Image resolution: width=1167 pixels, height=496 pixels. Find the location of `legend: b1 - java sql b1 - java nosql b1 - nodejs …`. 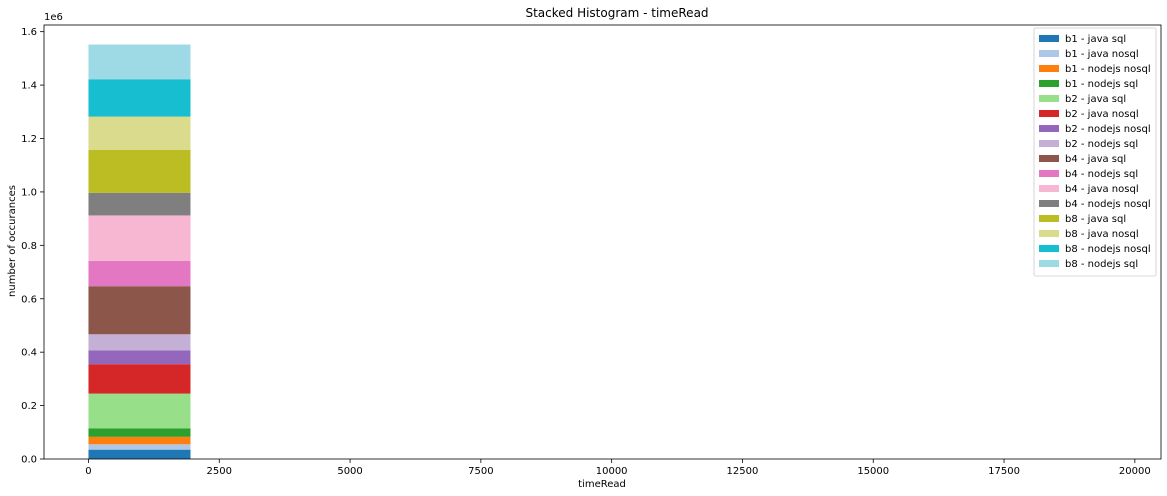

legend: b1 - java sql b1 - java nosql b1 - nodejs … is located at coordinates (1095, 152).